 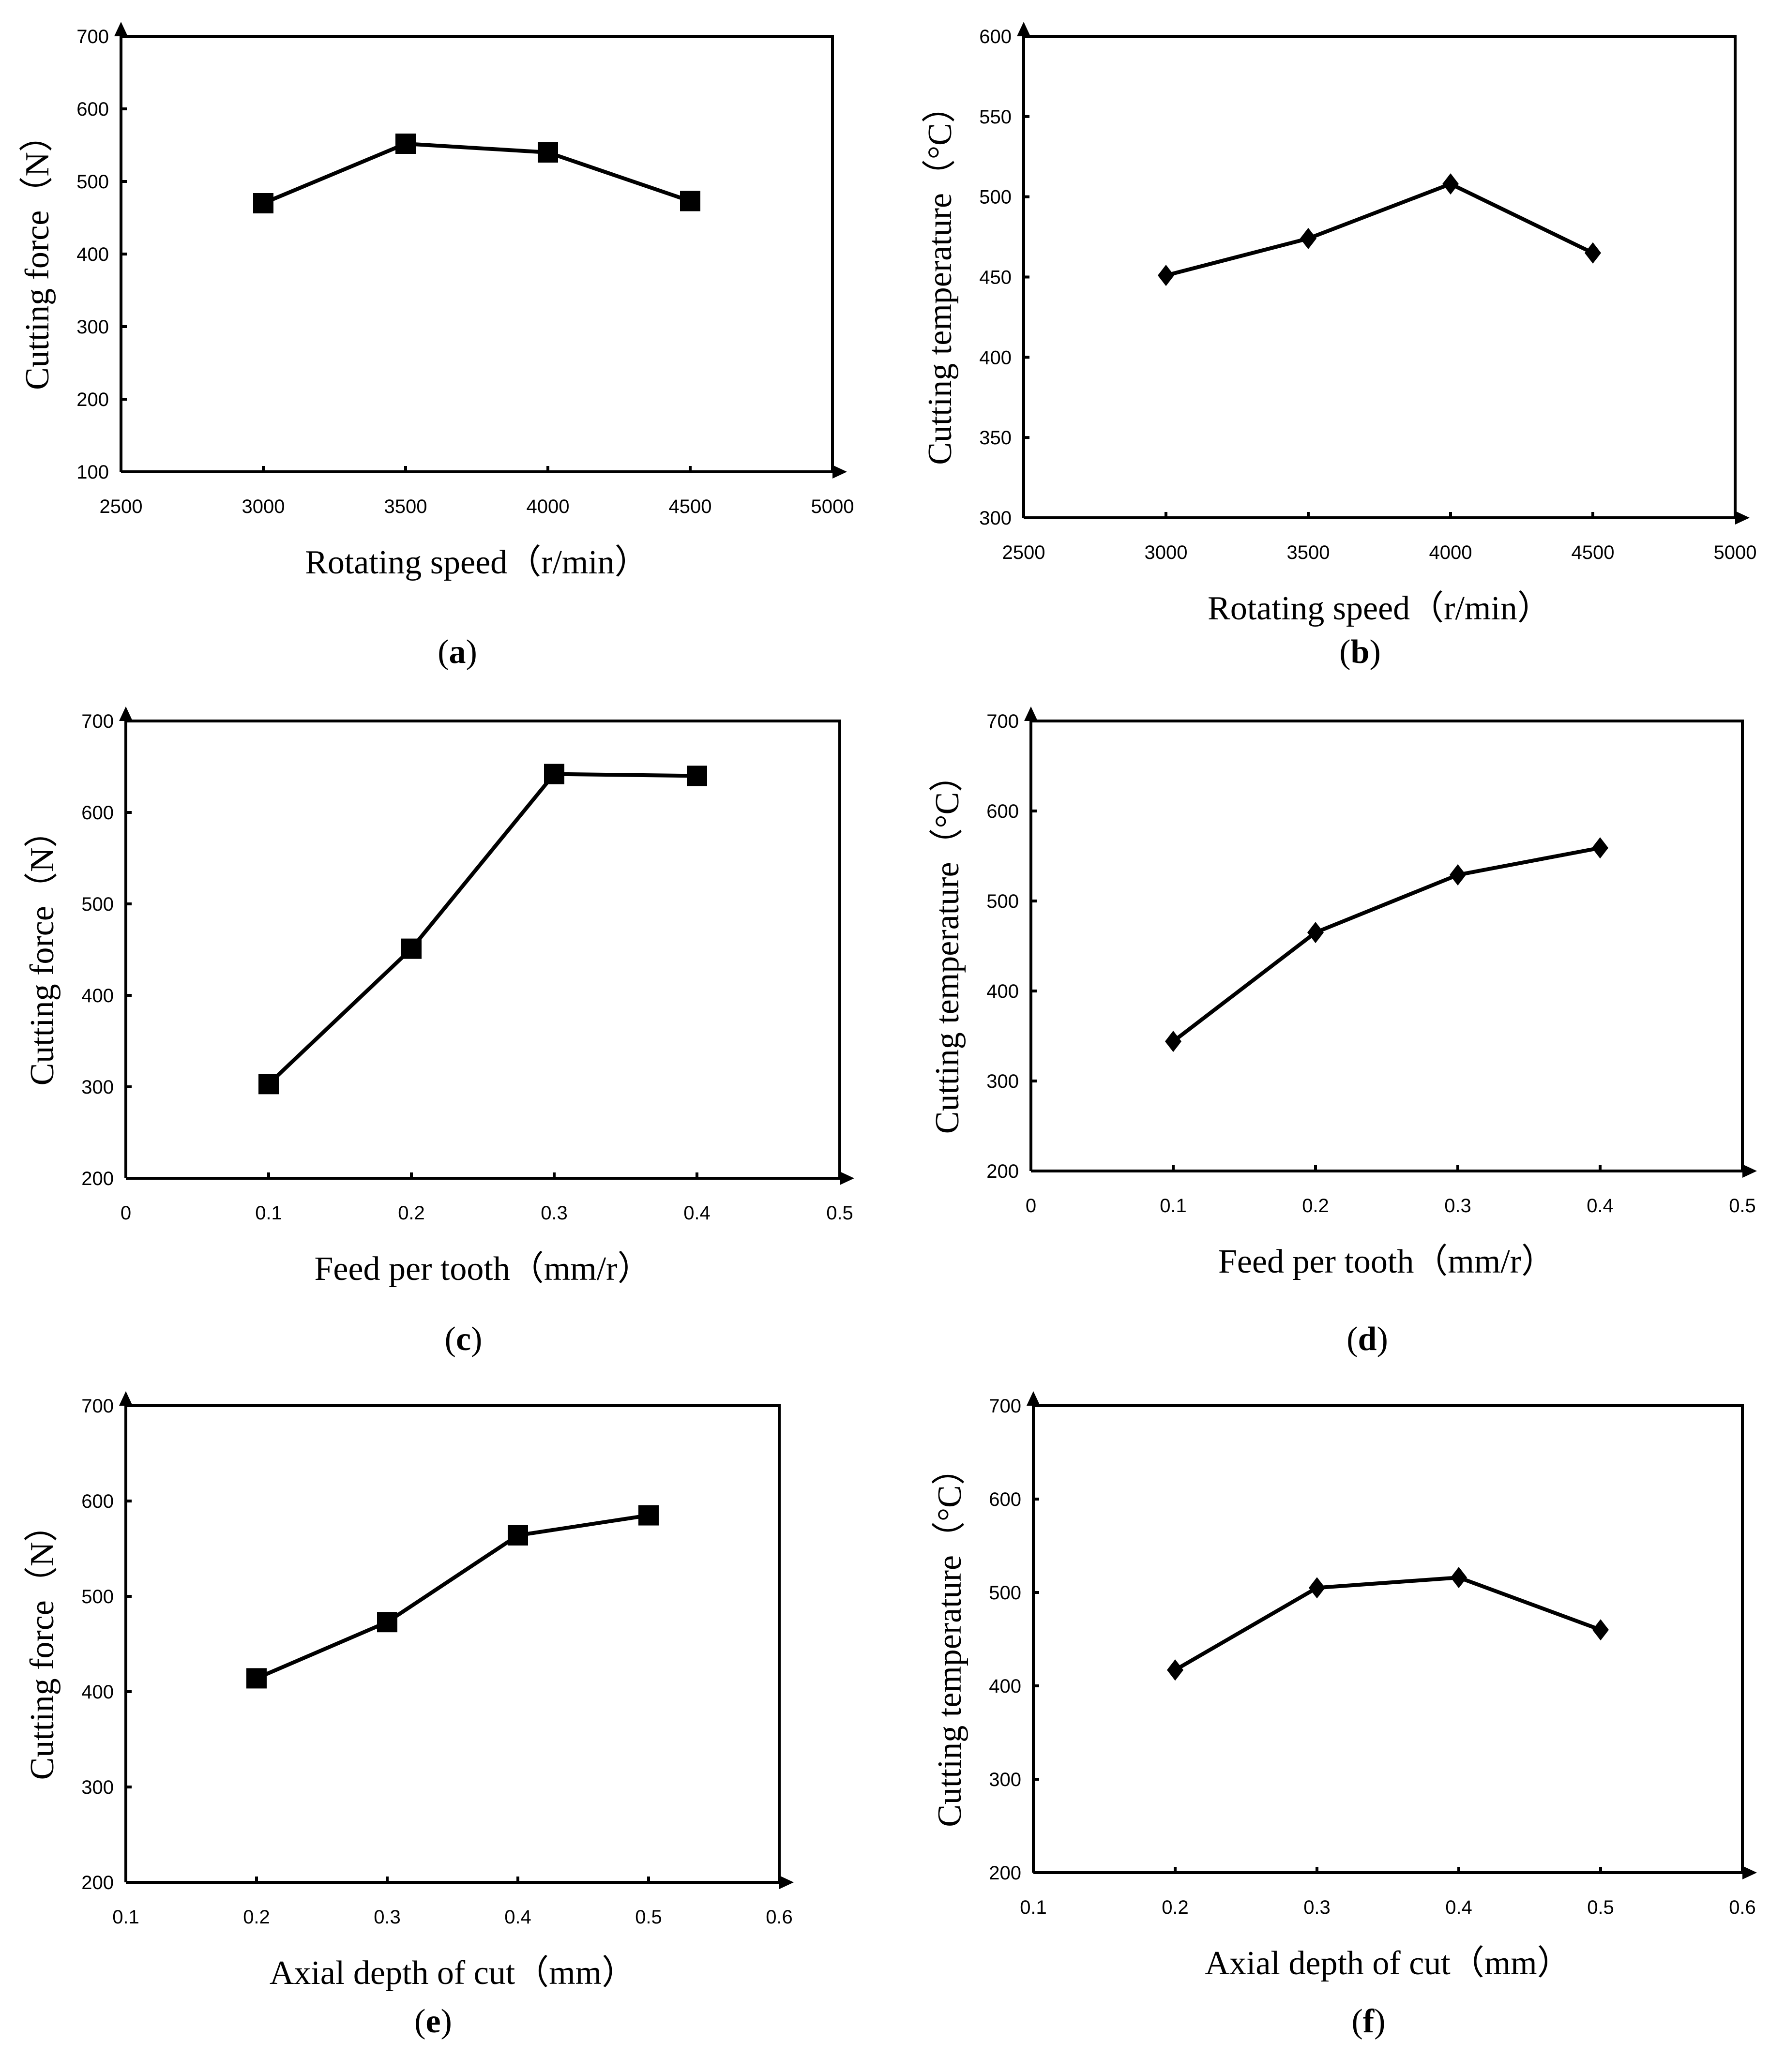 I want to click on x-tick-label: 3000, so click(x=1166, y=552).